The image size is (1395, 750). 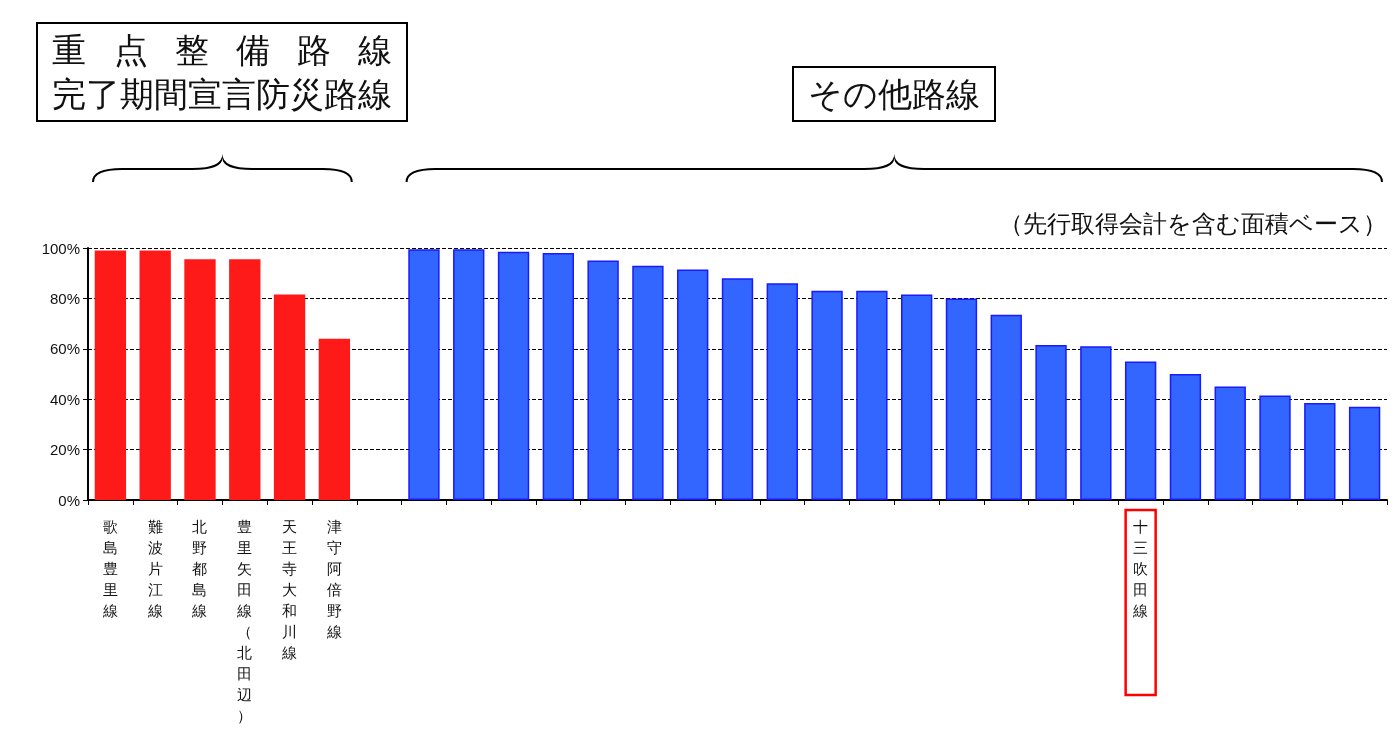 What do you see at coordinates (64, 450) in the screenshot?
I see `y-tick-label: 20%` at bounding box center [64, 450].